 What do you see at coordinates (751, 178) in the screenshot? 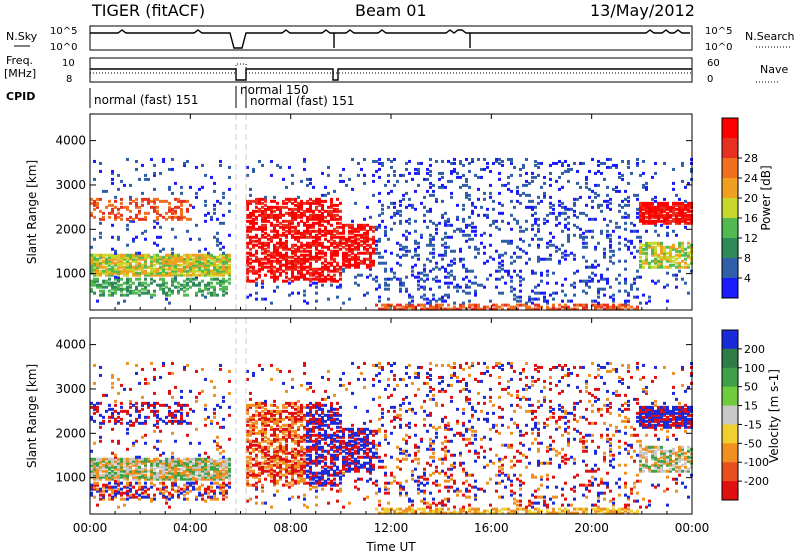
I see `power-colorbar-tick-label: 24` at bounding box center [751, 178].